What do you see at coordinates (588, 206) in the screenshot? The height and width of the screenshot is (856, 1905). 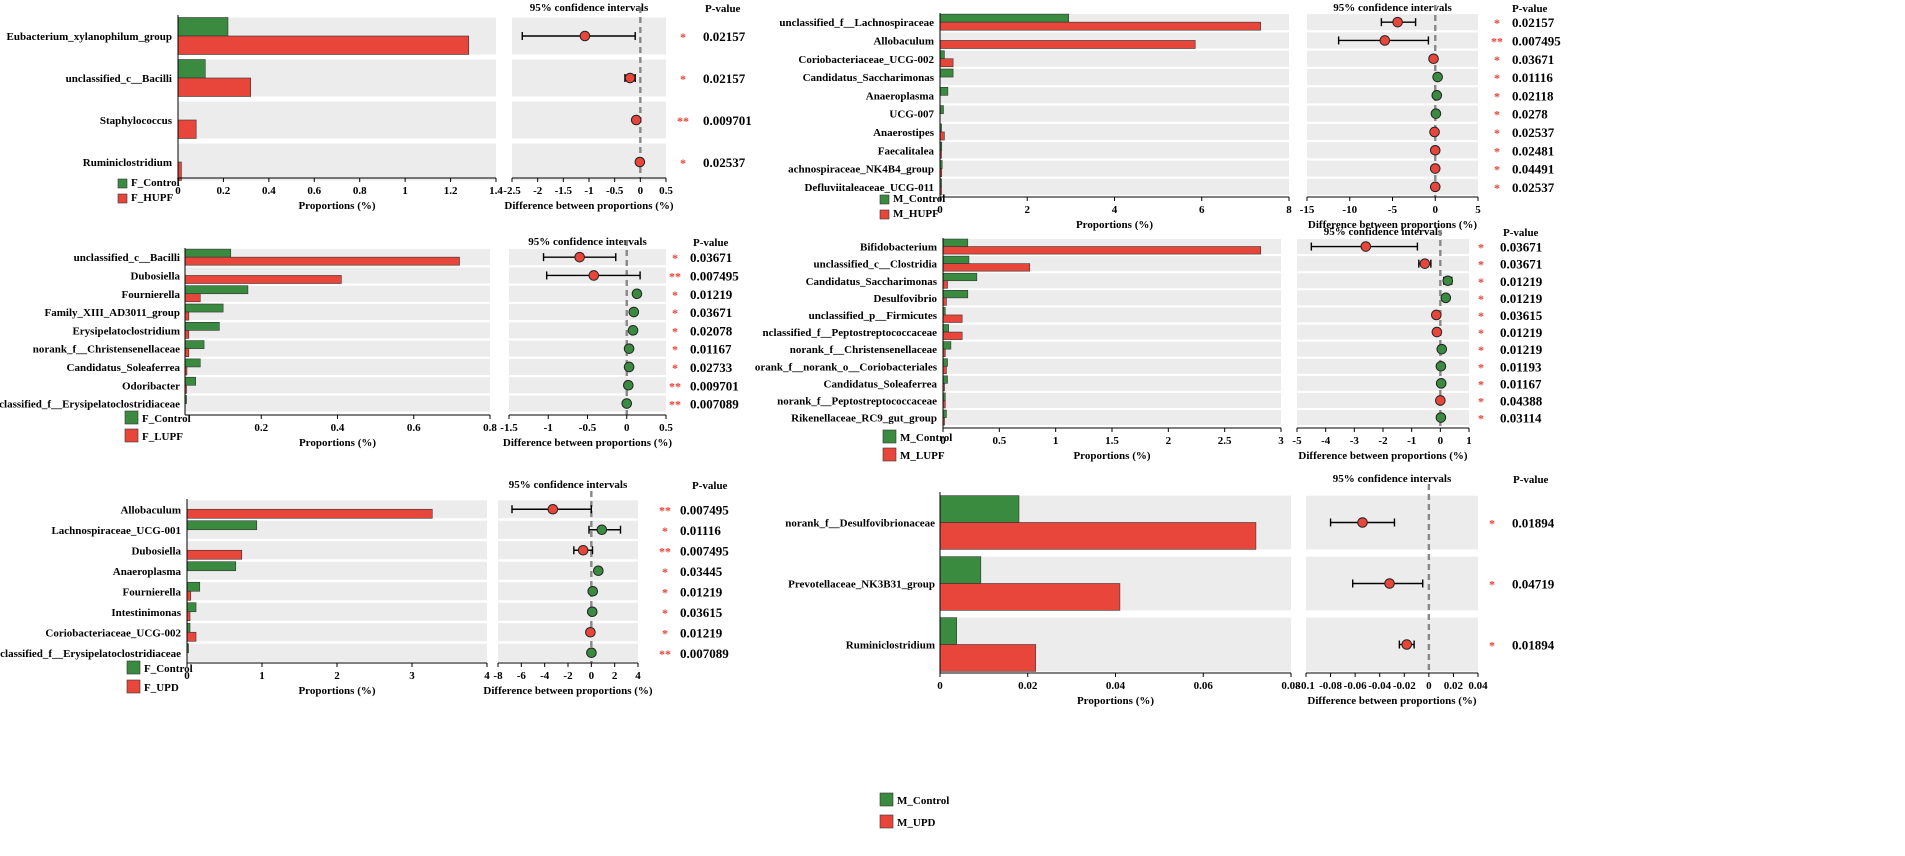 I see `ci-x-axis-title: Difference between proportions (%)` at bounding box center [588, 206].